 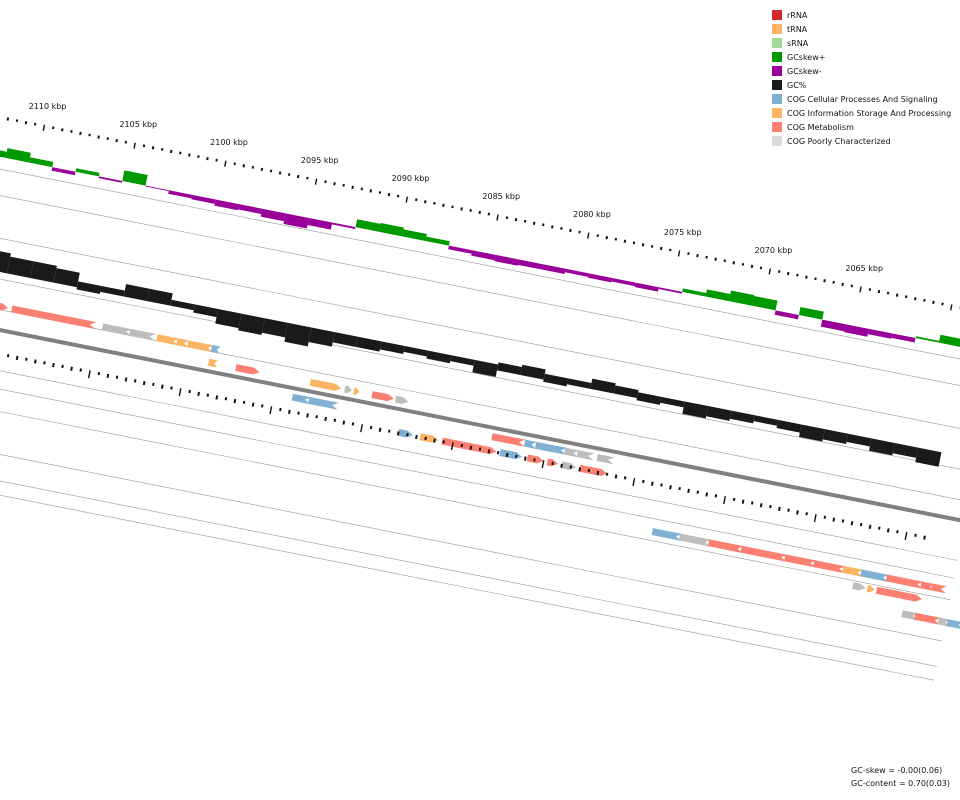 I want to click on tick-label: 2080 kbp, so click(x=592, y=214).